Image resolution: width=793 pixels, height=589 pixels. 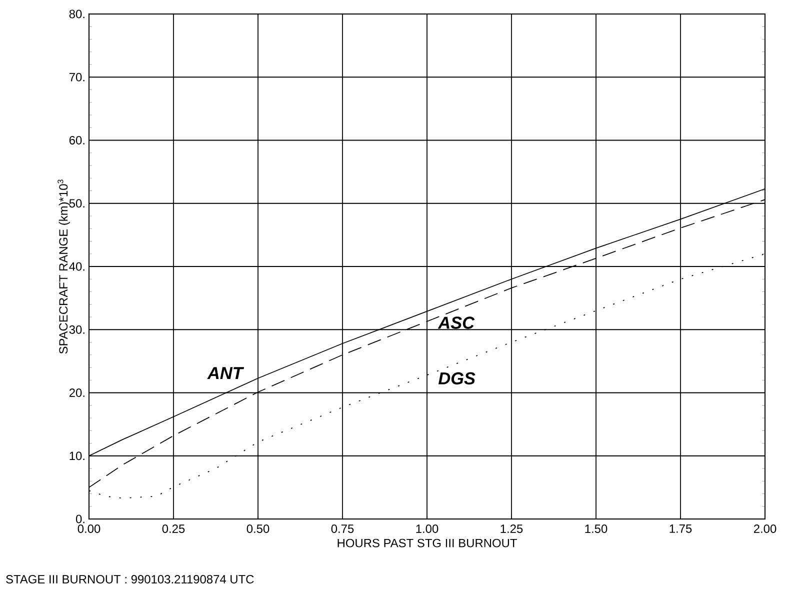 What do you see at coordinates (225, 373) in the screenshot?
I see `series-label: ANT` at bounding box center [225, 373].